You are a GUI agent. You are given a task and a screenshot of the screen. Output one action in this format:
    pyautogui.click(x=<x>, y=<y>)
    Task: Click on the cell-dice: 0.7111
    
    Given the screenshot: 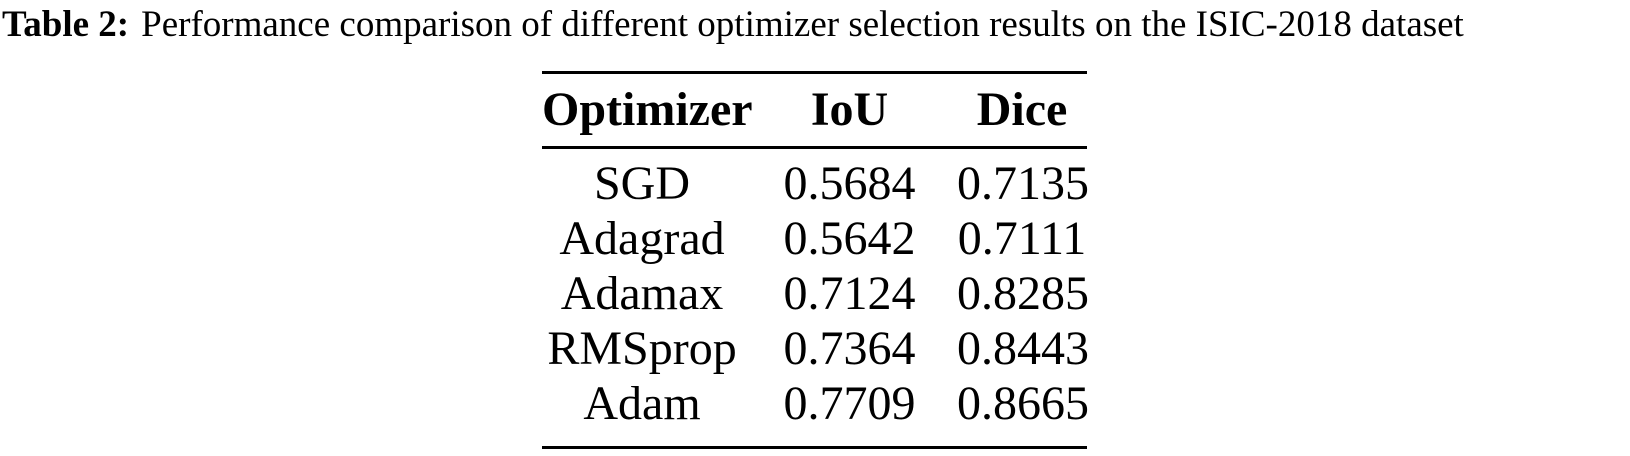 What is the action you would take?
    pyautogui.click(x=1022, y=238)
    